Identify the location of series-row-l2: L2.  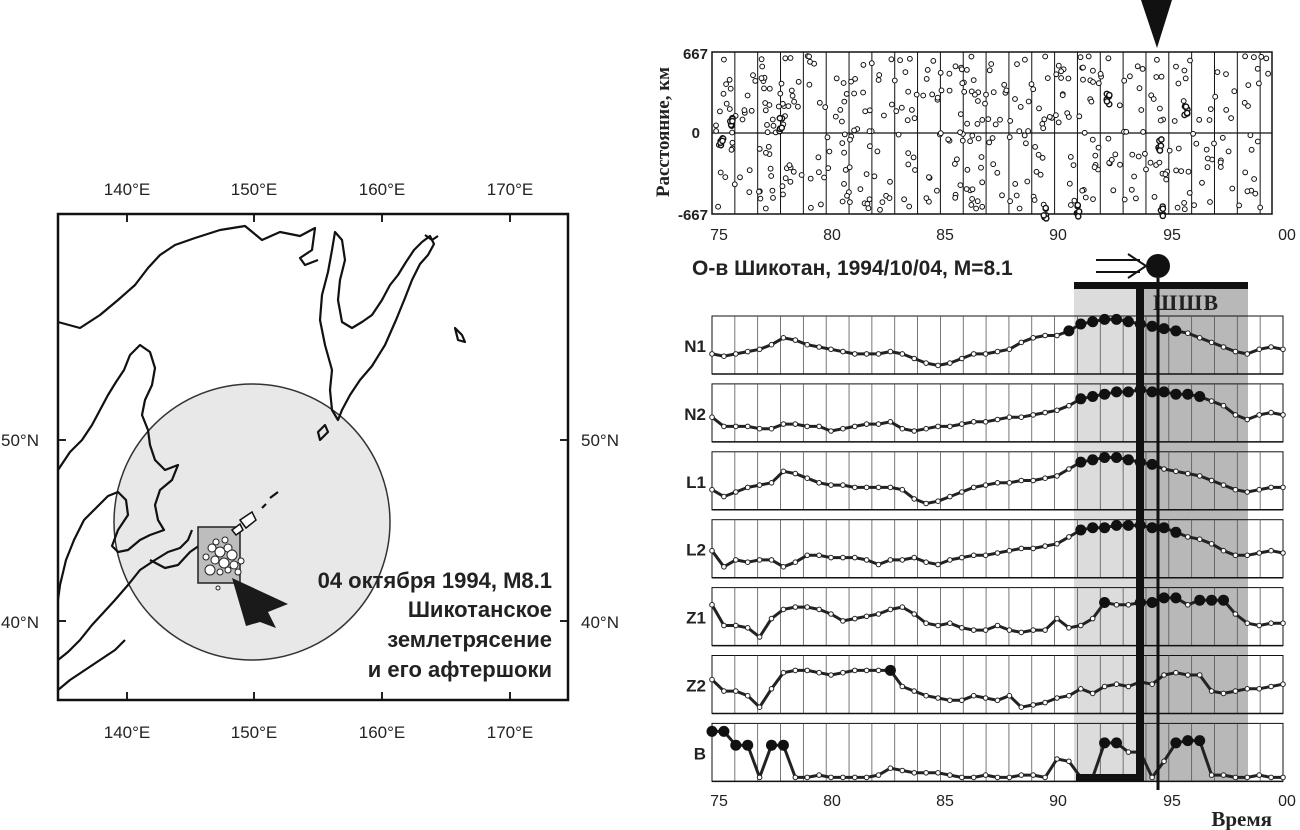
(986, 549).